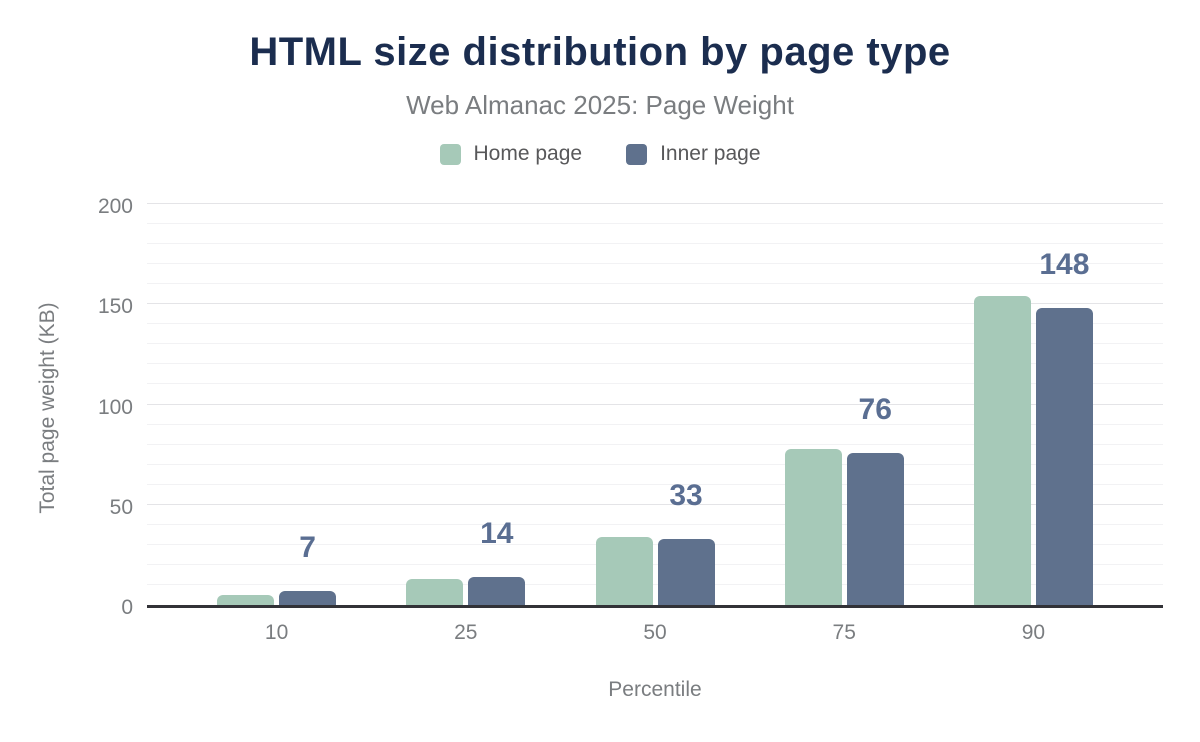 This screenshot has width=1200, height=742. Describe the element at coordinates (115, 206) in the screenshot. I see `y-tick-label: 200` at that location.